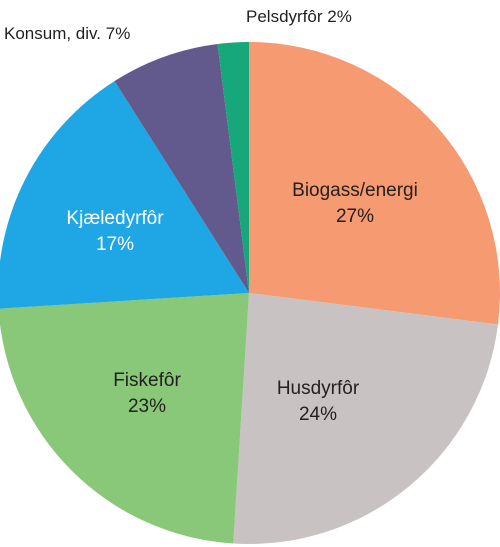  I want to click on slice-name-pelsdyrf-r: Pelsdyrfôr, so click(284, 16).